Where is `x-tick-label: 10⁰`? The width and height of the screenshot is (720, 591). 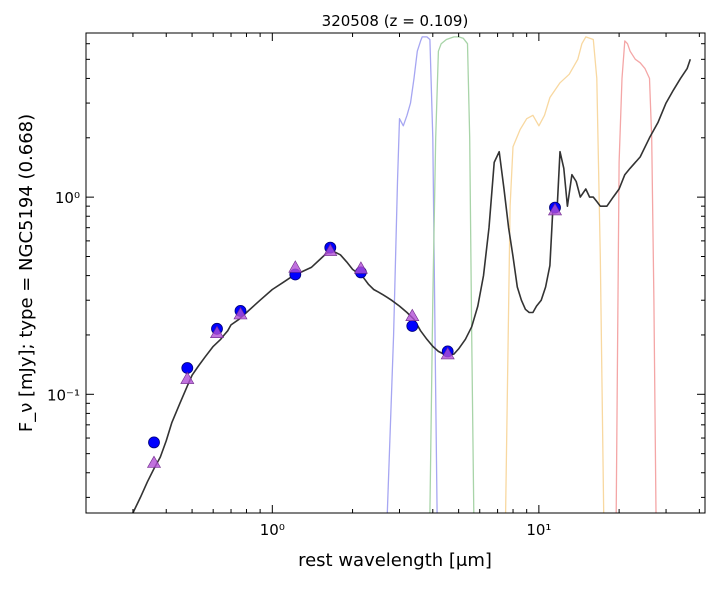
x-tick-label: 10⁰ is located at coordinates (272, 530).